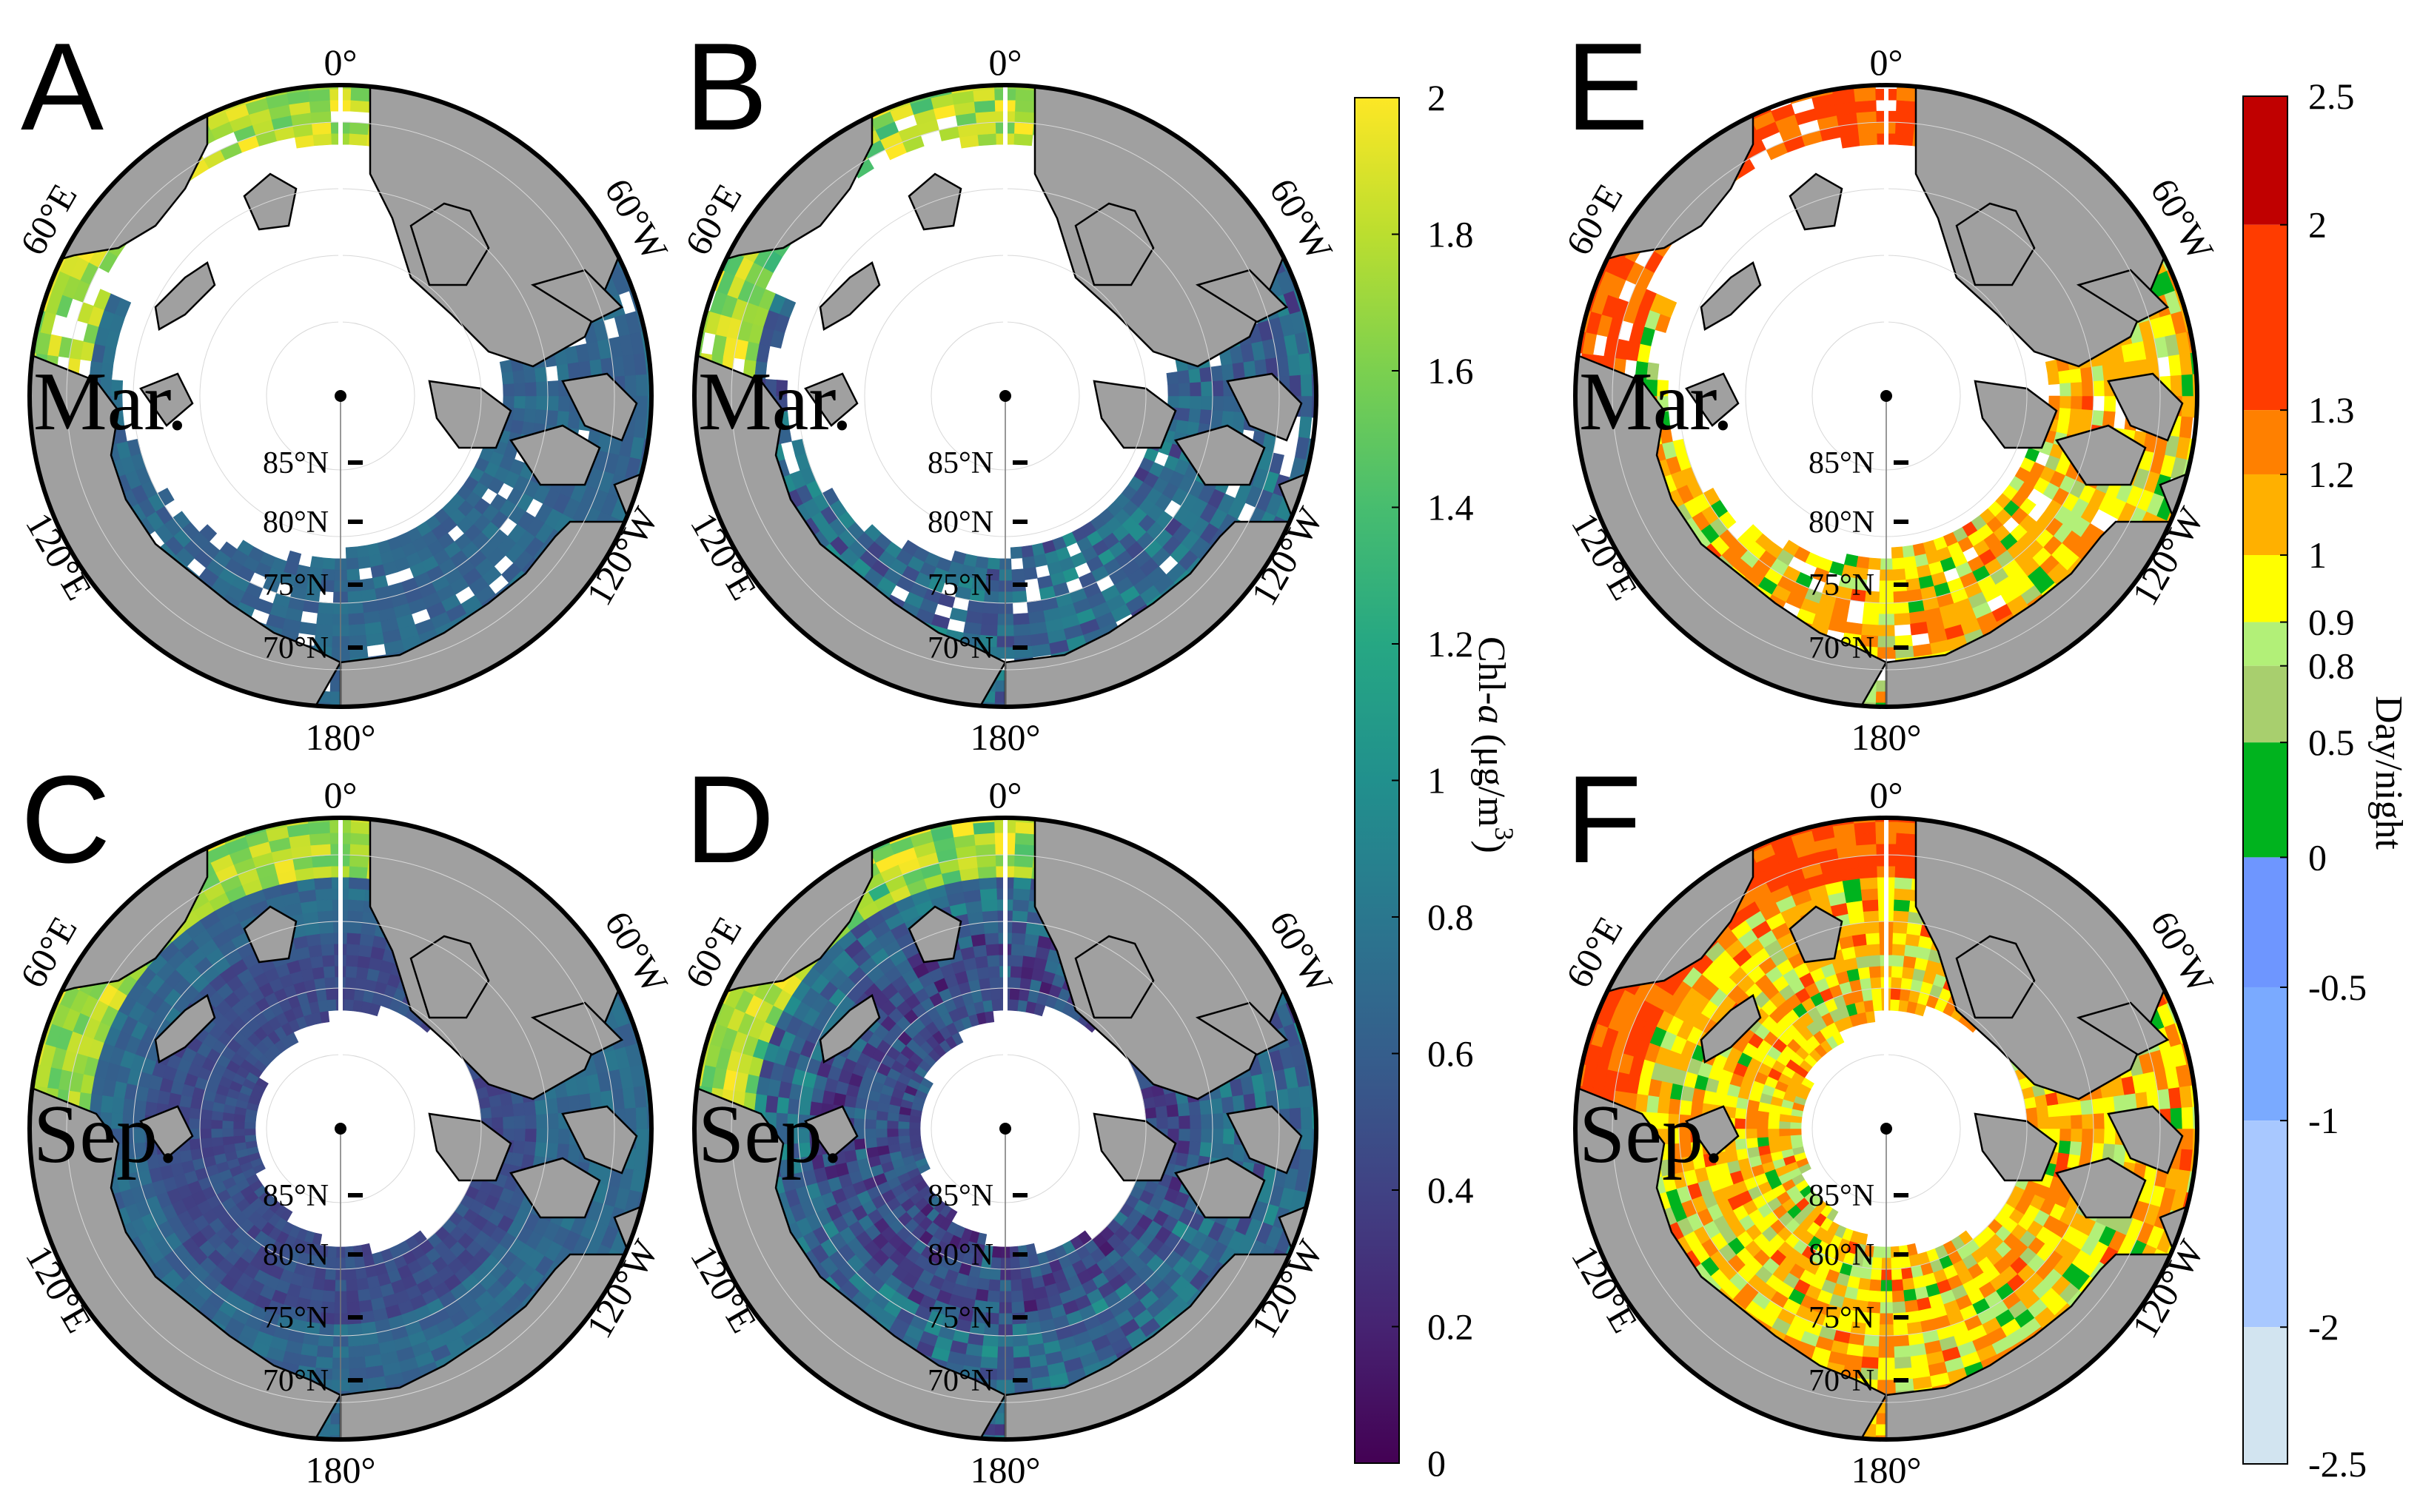 The image size is (2420, 1512). I want to click on latitude-label: 75°N, so click(296, 585).